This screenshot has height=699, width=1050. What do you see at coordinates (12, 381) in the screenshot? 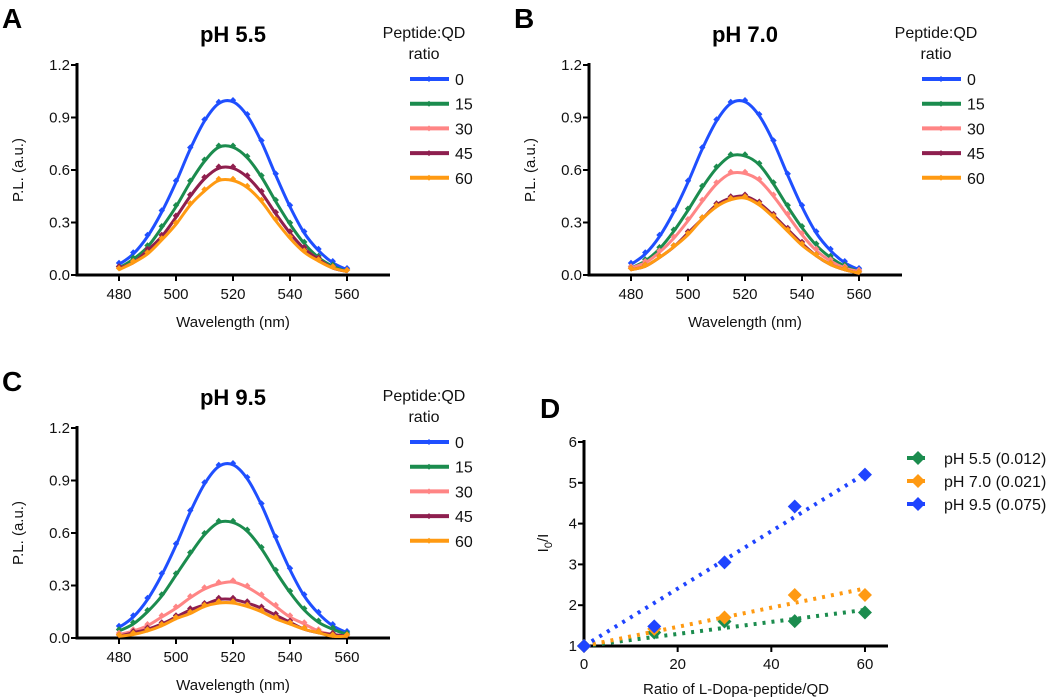
I see `panel-label: C` at bounding box center [12, 381].